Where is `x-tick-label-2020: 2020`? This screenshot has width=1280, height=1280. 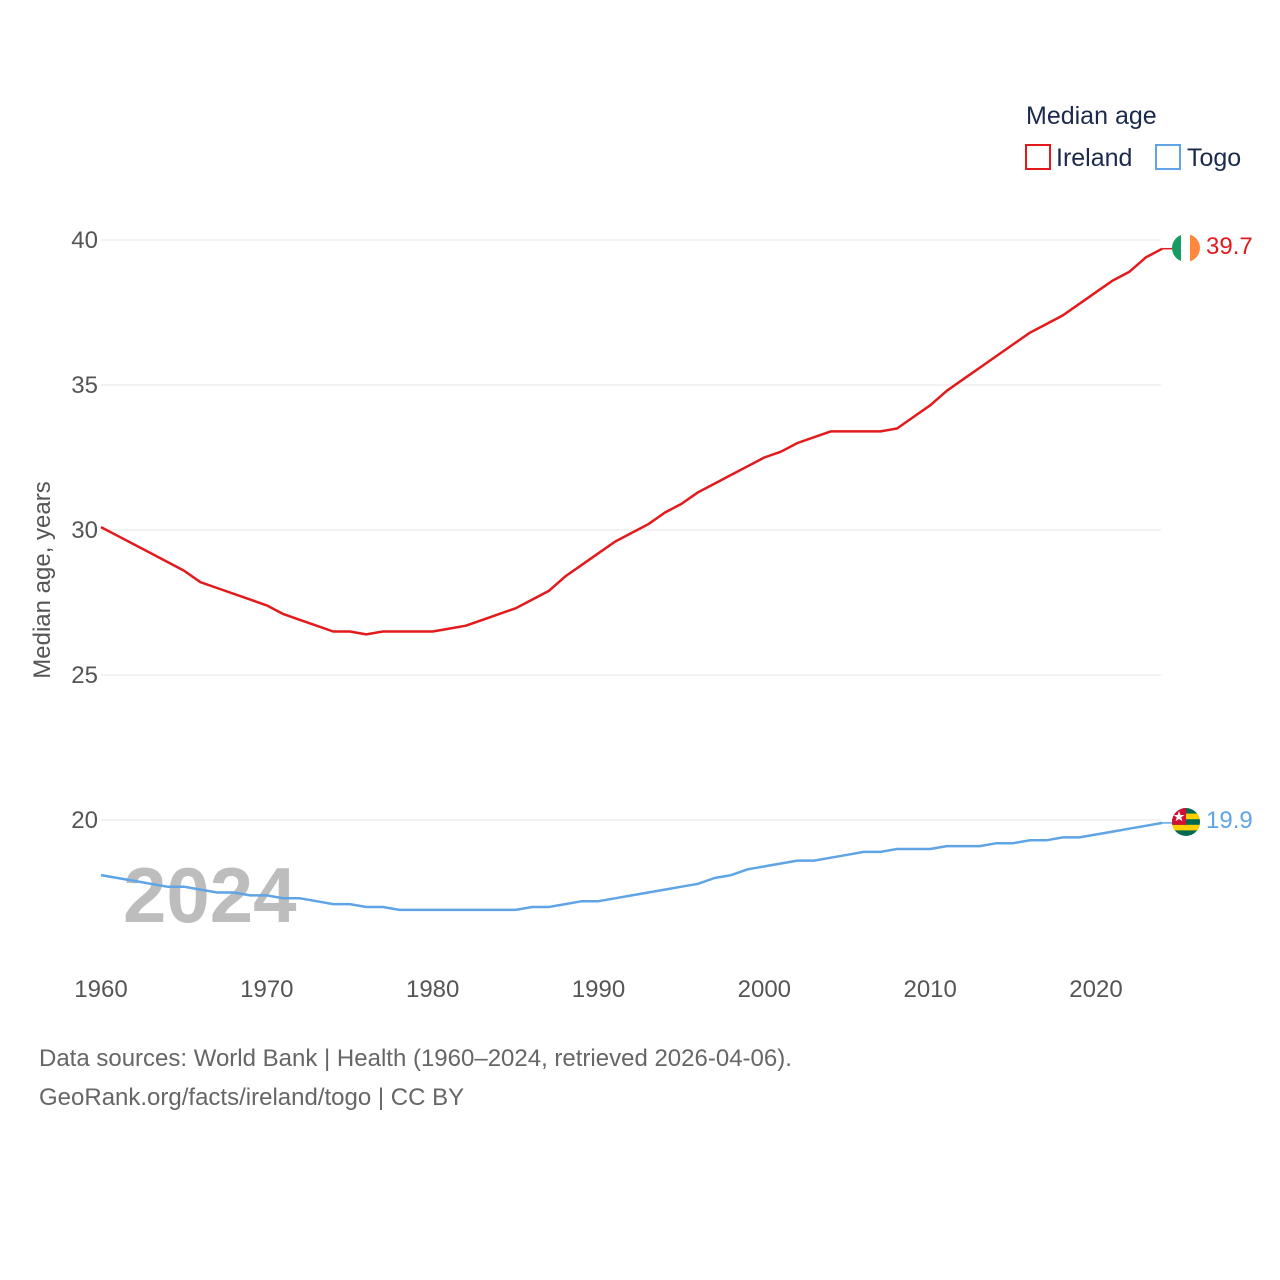 x-tick-label-2020: 2020 is located at coordinates (1095, 989).